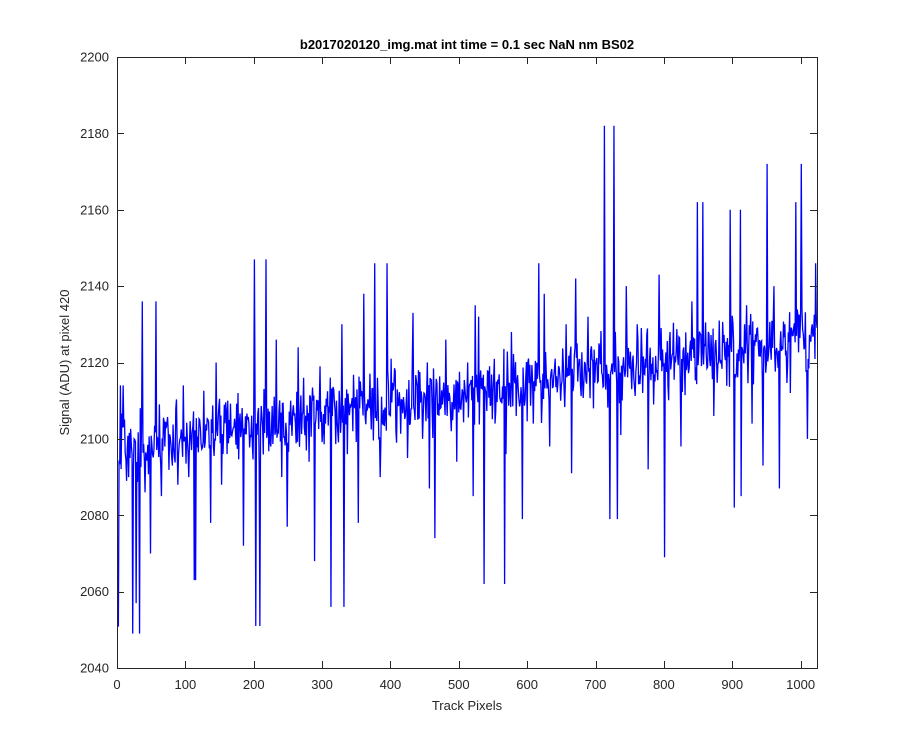 This screenshot has width=900, height=750. What do you see at coordinates (94, 362) in the screenshot?
I see `y-tick-label: 2120` at bounding box center [94, 362].